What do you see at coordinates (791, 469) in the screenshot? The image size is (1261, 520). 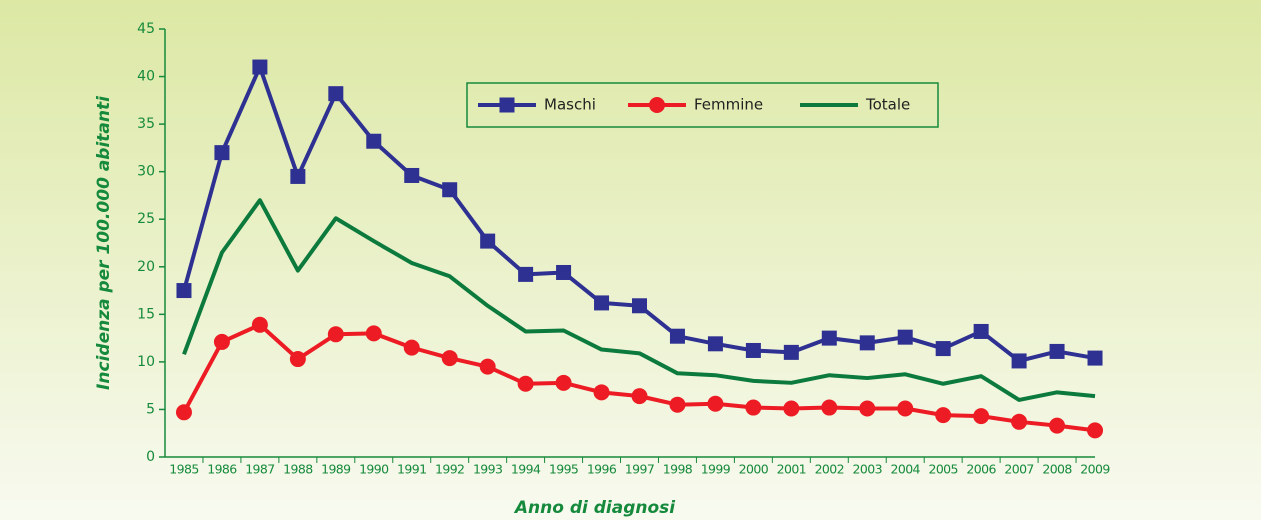 I see `x-tick-label: 2001` at bounding box center [791, 469].